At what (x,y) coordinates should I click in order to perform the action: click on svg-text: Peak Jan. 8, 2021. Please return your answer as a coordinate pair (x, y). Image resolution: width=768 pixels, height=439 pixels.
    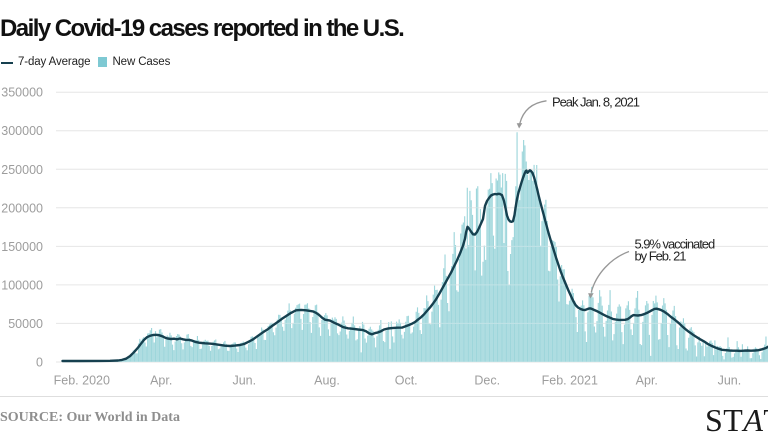
    Looking at the image, I should click on (596, 102).